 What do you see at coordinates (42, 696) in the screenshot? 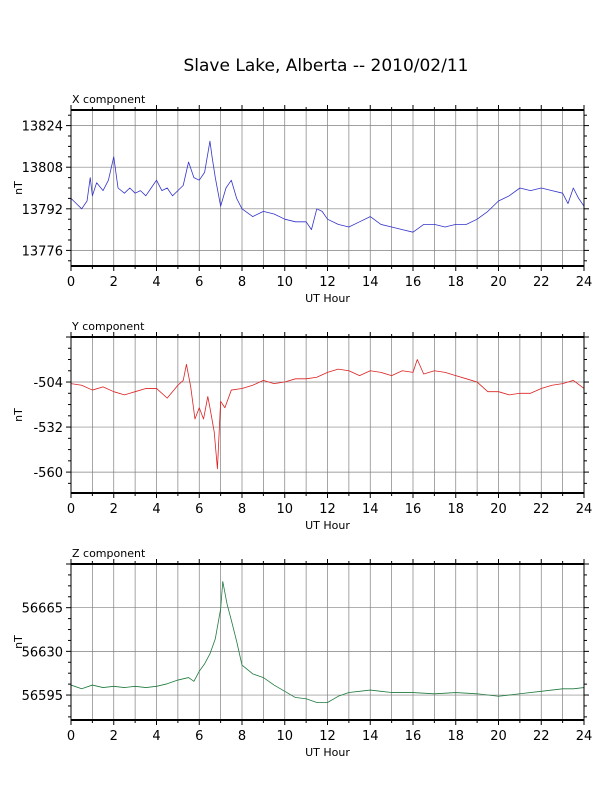
I see `y-tick-label: 56595` at bounding box center [42, 696].